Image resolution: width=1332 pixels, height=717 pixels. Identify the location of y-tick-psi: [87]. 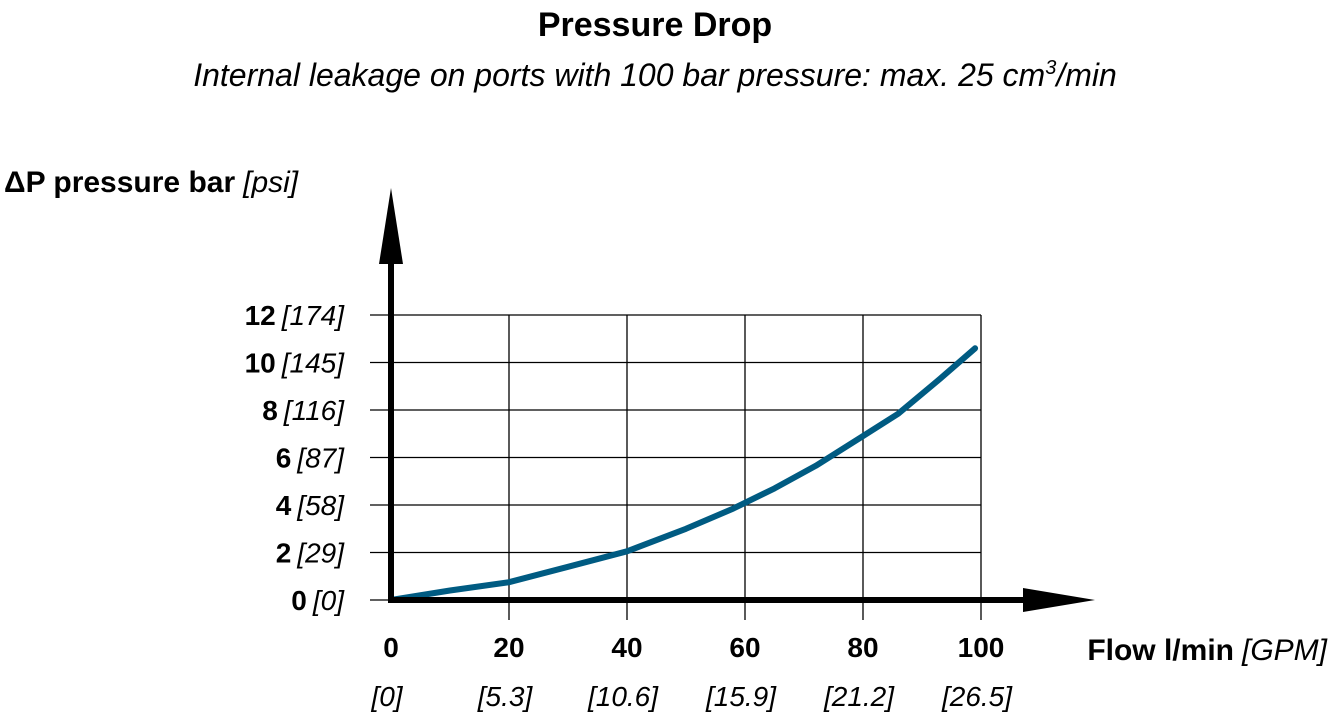
(320, 458).